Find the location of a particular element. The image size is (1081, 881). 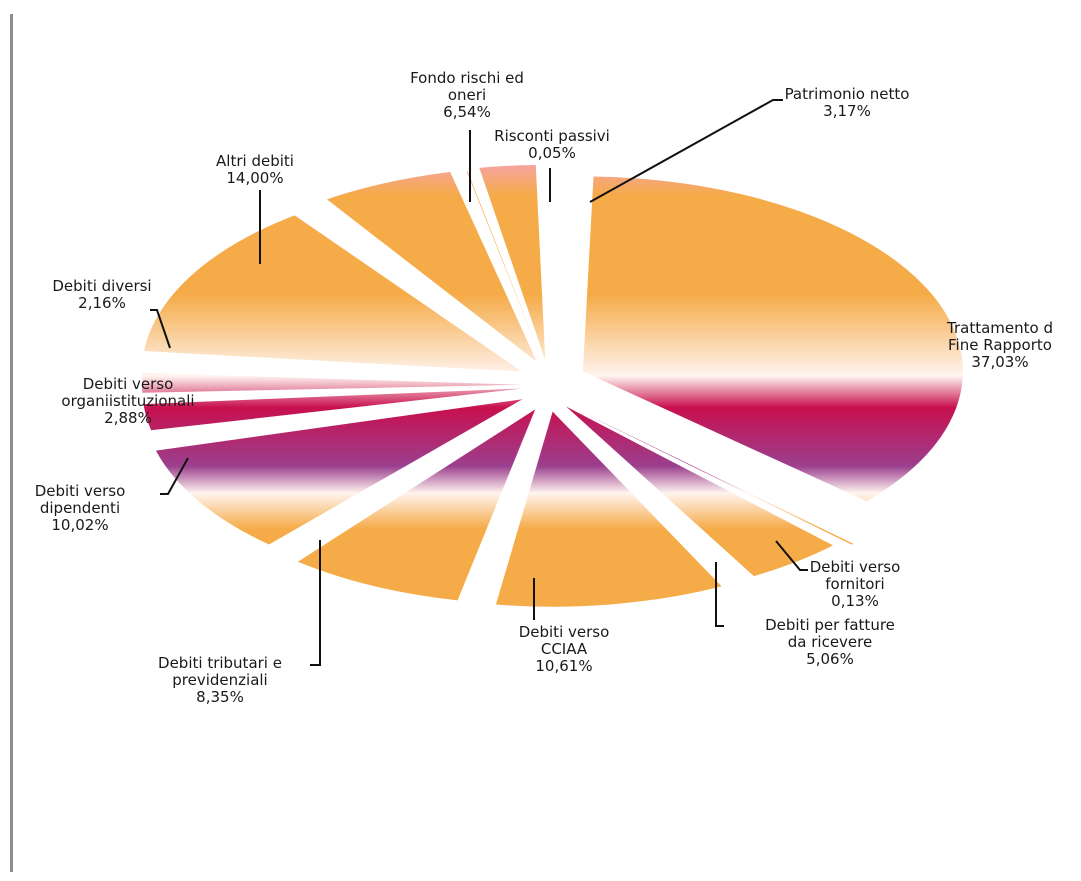

pie-slice-debiti-verso-dipendenti is located at coordinates (339, 472).